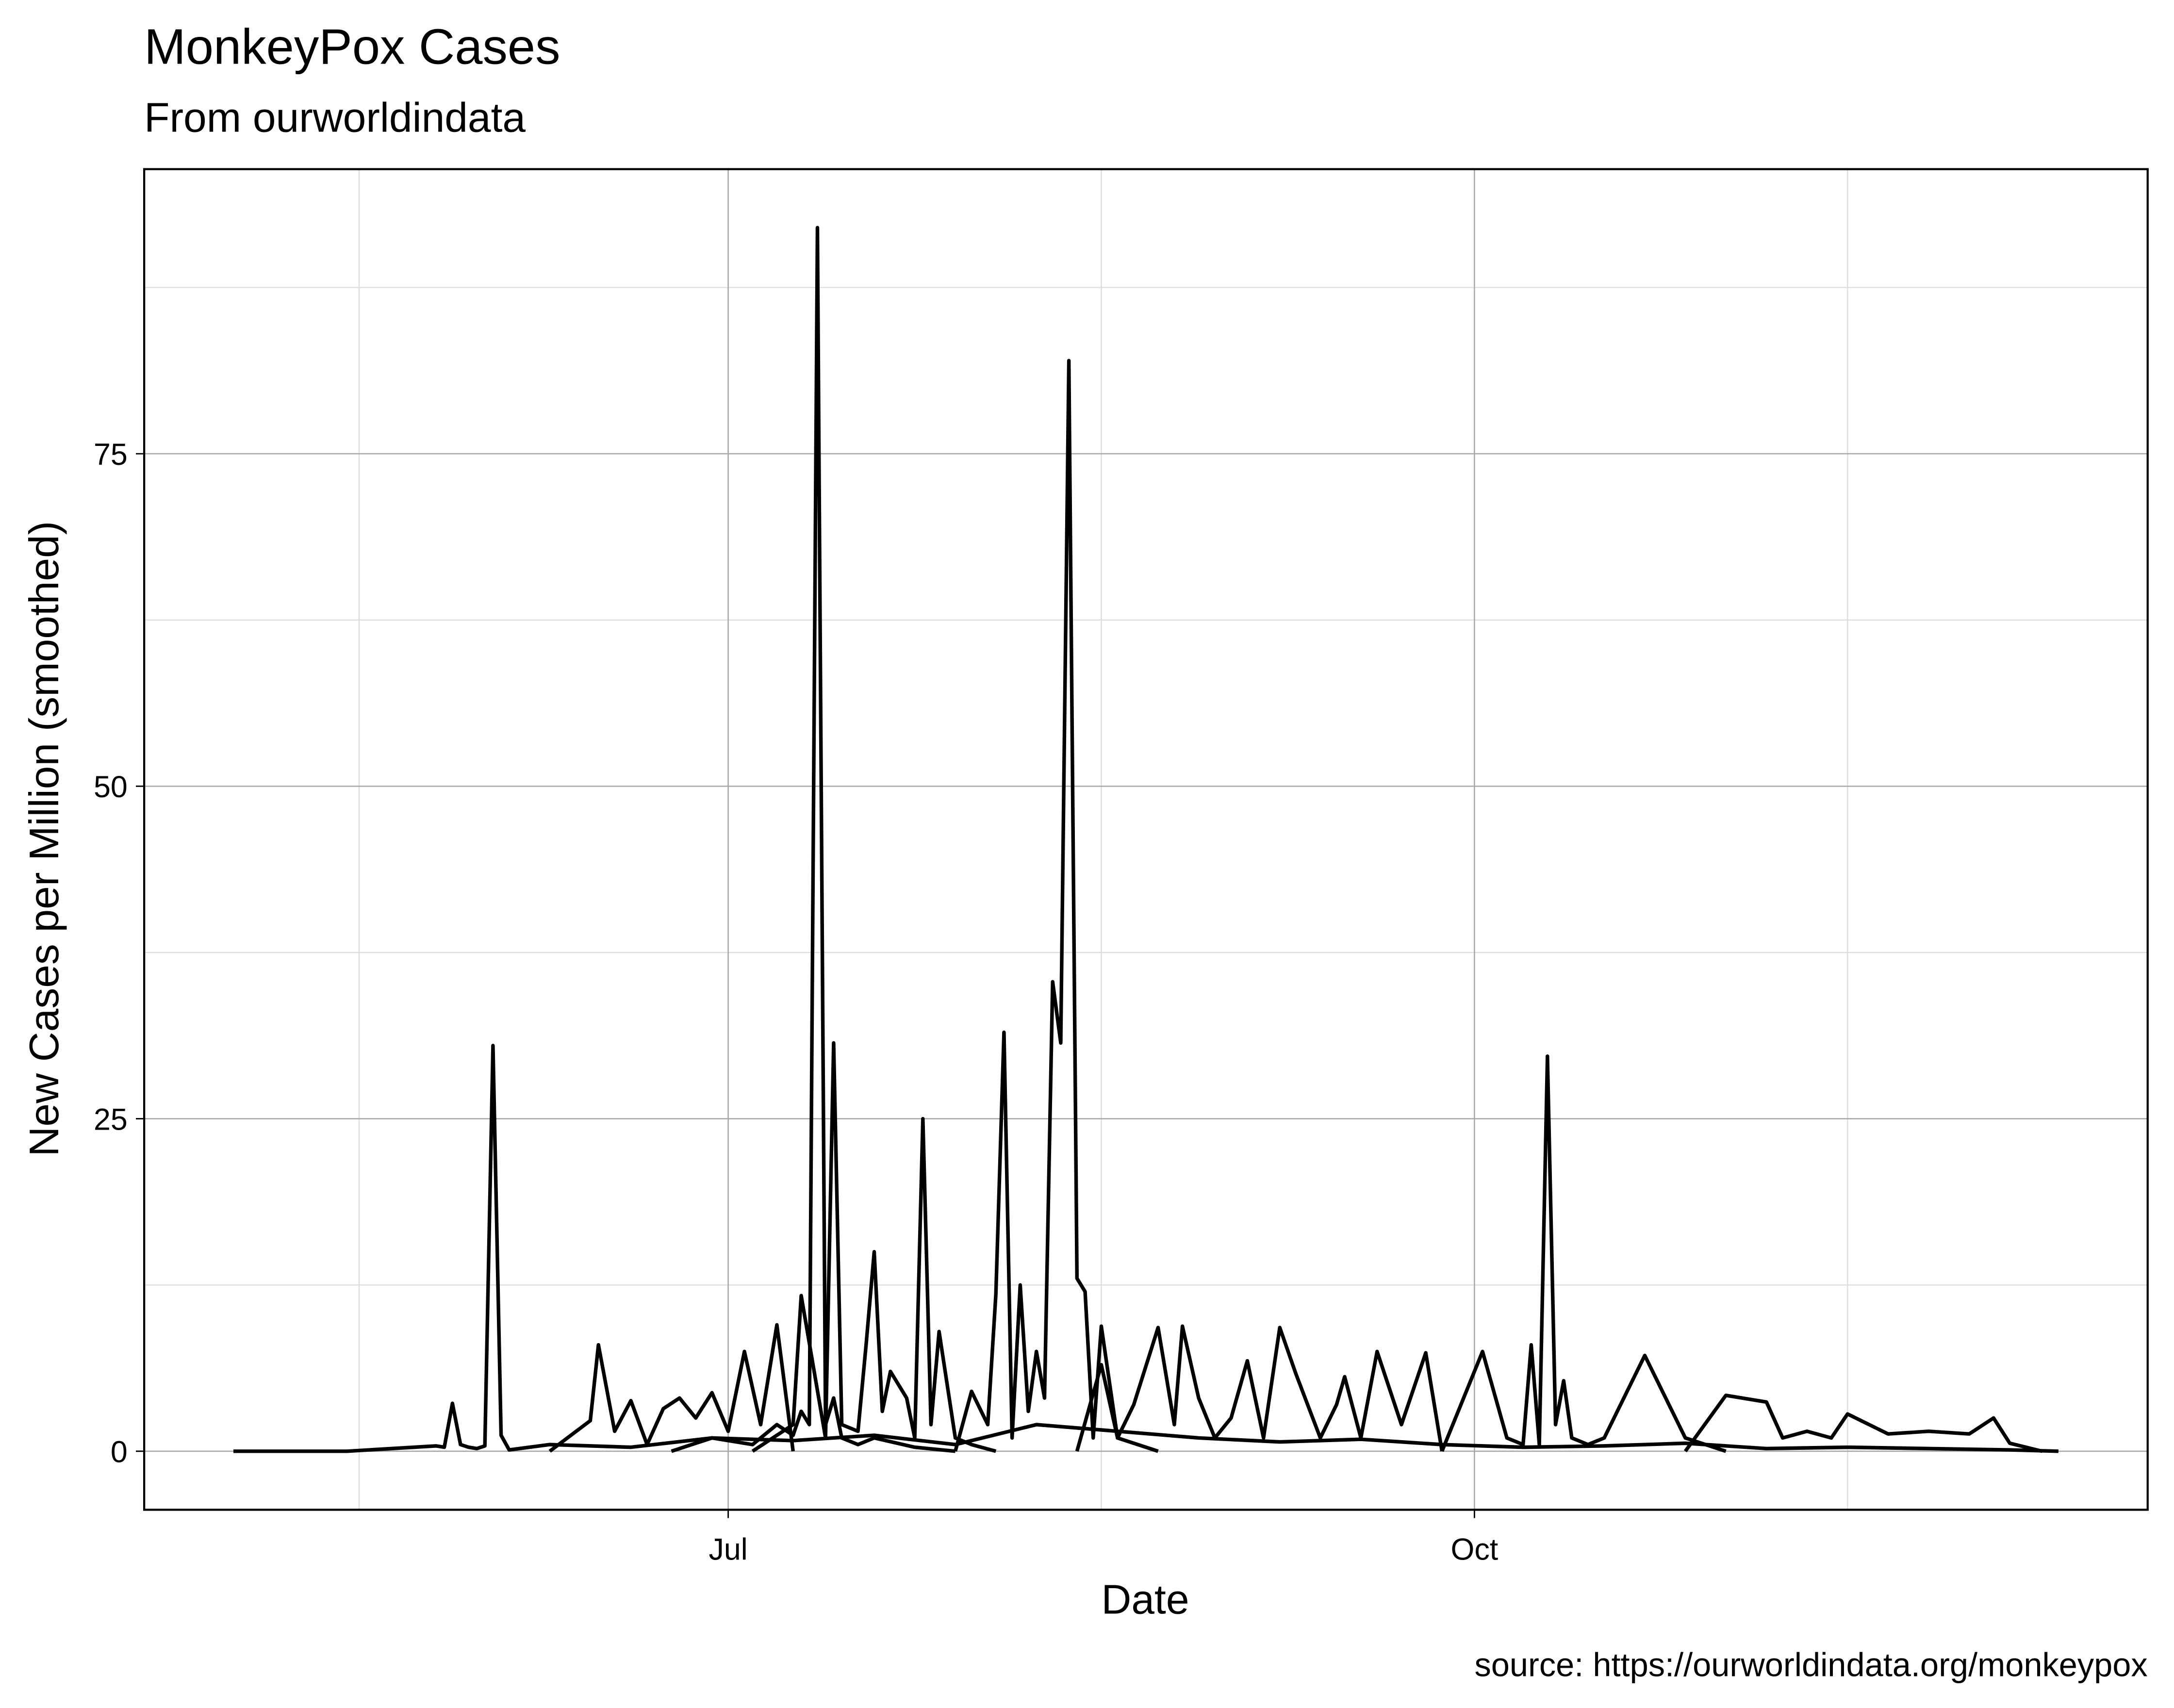  What do you see at coordinates (1145, 1600) in the screenshot?
I see `x-axis-title: Date` at bounding box center [1145, 1600].